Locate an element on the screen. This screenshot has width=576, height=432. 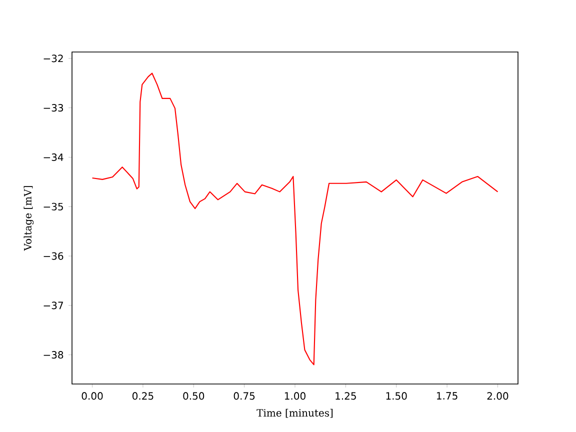
x-axis-title: Time [minutes] is located at coordinates (294, 413).